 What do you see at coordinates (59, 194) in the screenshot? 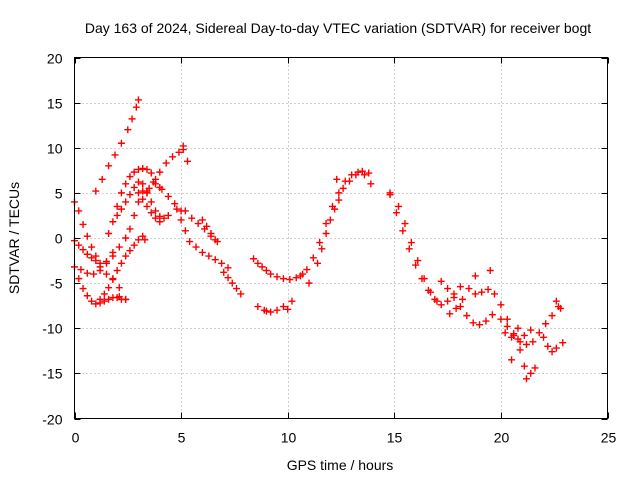
I see `y-tick-label: 5` at bounding box center [59, 194].